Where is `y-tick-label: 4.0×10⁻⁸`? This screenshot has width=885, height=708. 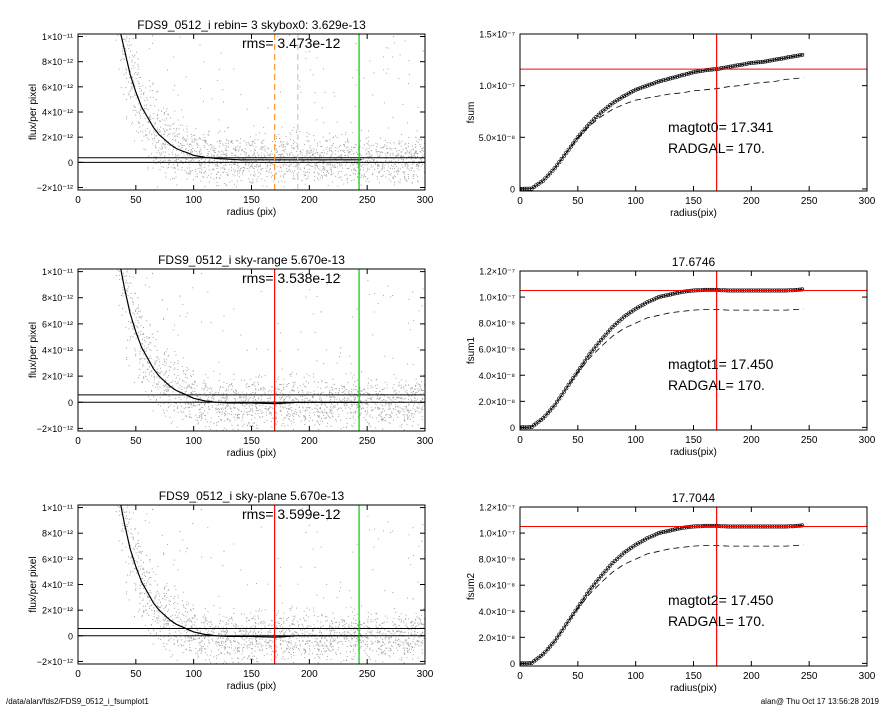 y-tick-label: 4.0×10⁻⁸ is located at coordinates (497, 376).